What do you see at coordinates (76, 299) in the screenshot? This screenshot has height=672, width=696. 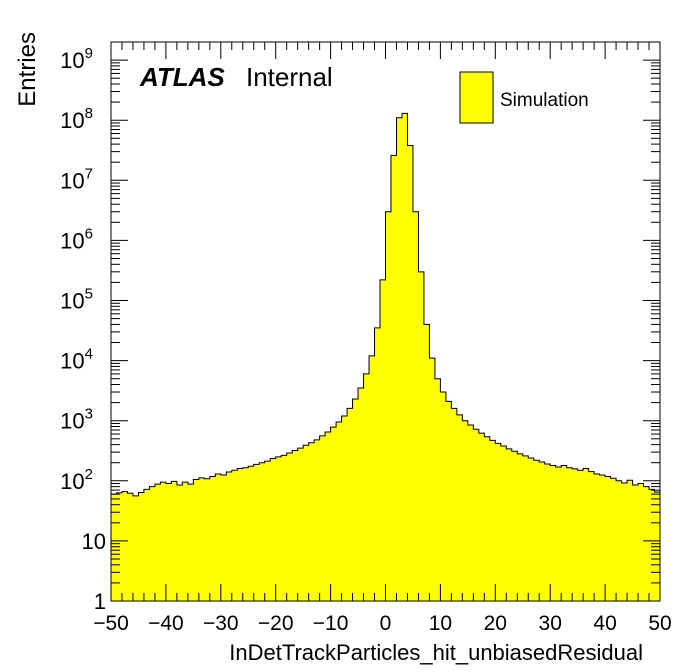 I see `y-tick-label: 10⁵` at bounding box center [76, 299].